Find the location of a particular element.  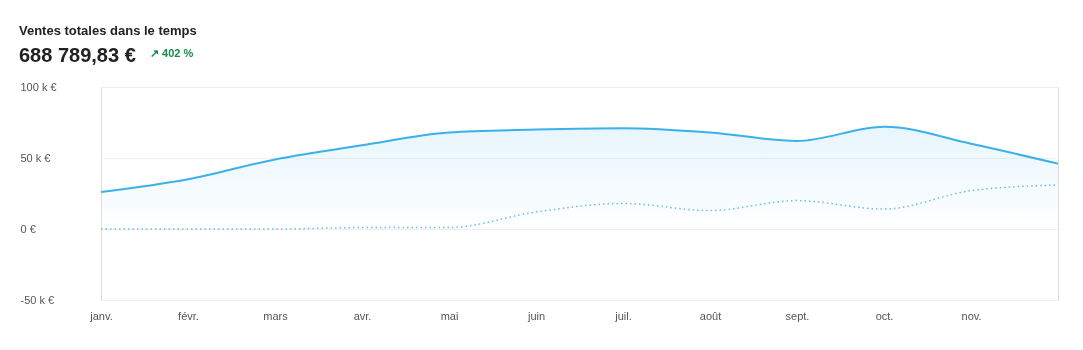

x-tick-label: févr. is located at coordinates (188, 315).